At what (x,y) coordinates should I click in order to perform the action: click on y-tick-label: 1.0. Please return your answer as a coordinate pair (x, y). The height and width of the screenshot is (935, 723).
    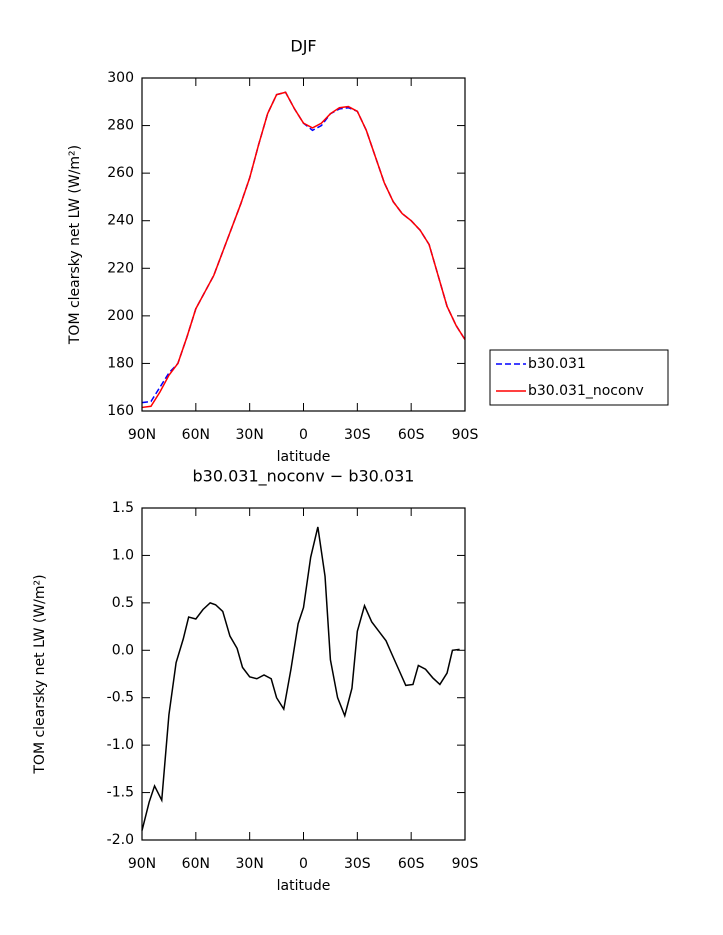
    Looking at the image, I should click on (123, 555).